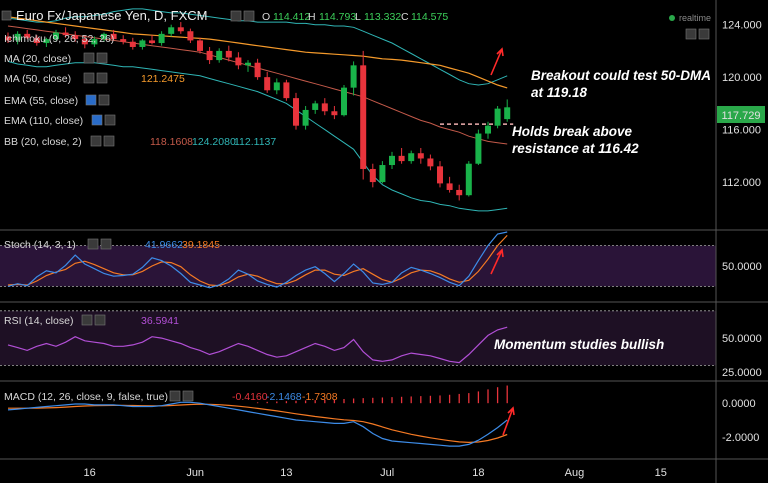  I want to click on low-label: L, so click(358, 17).